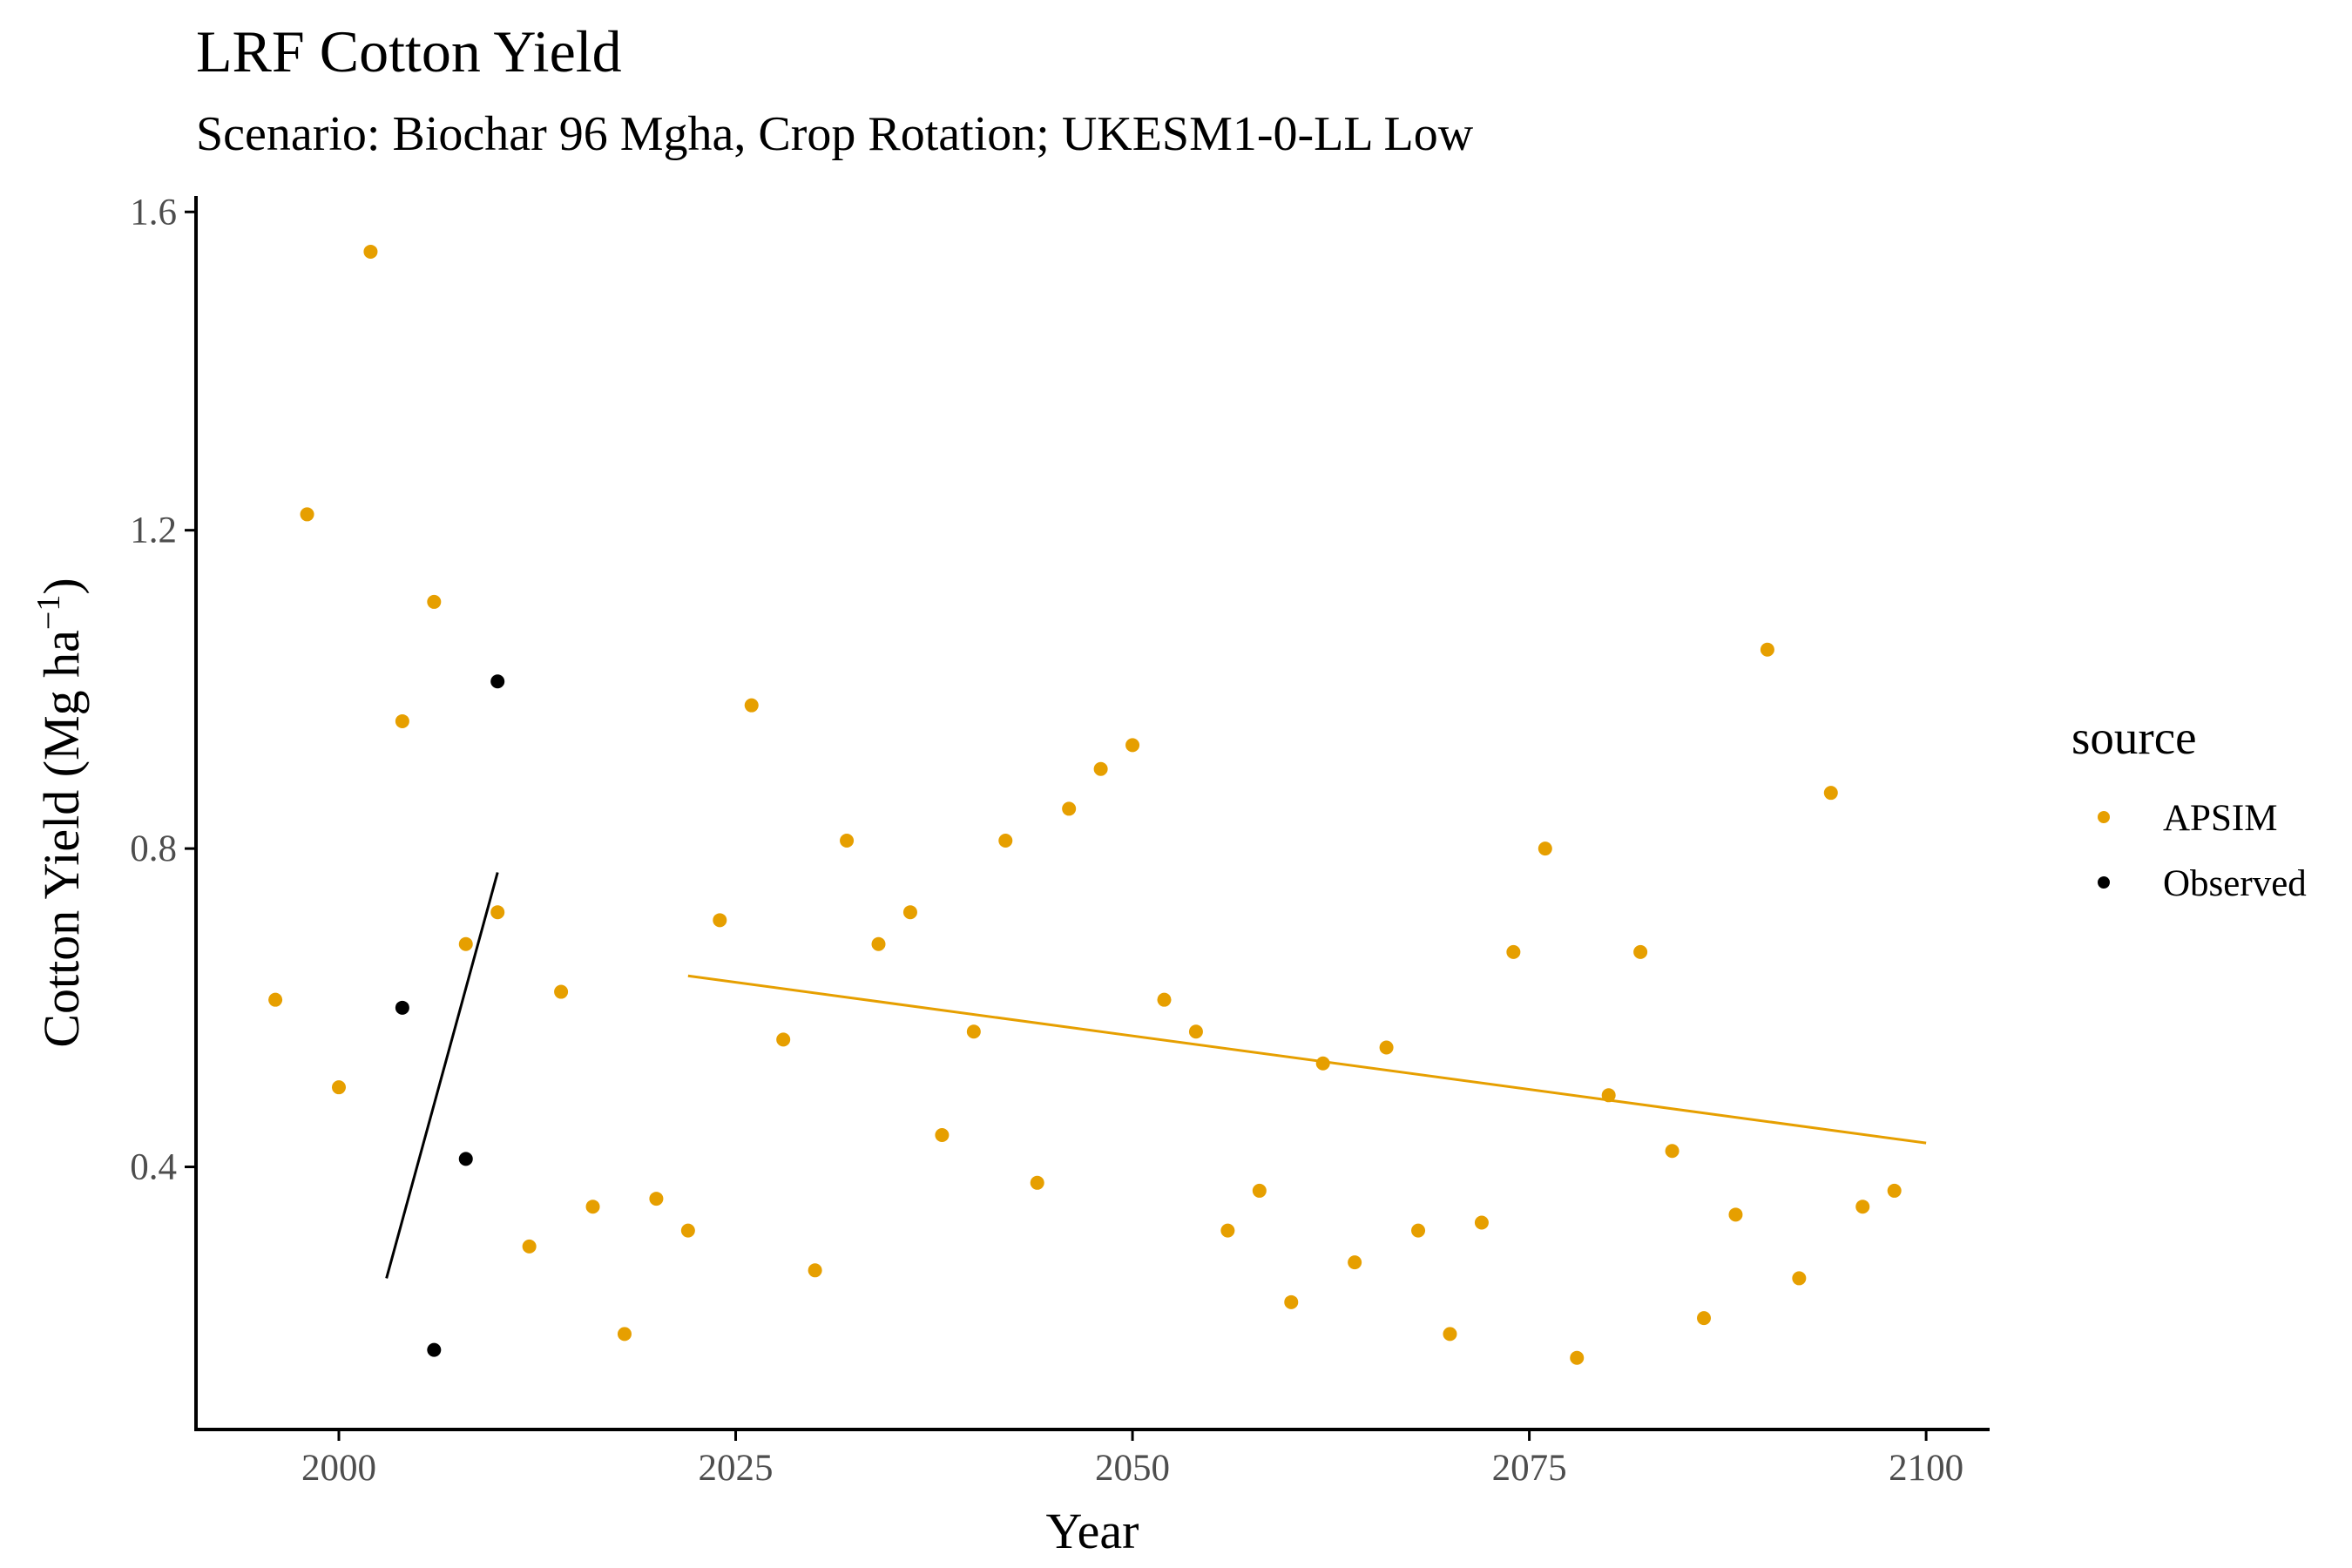  I want to click on x-tick-label: 2000, so click(338, 1468).